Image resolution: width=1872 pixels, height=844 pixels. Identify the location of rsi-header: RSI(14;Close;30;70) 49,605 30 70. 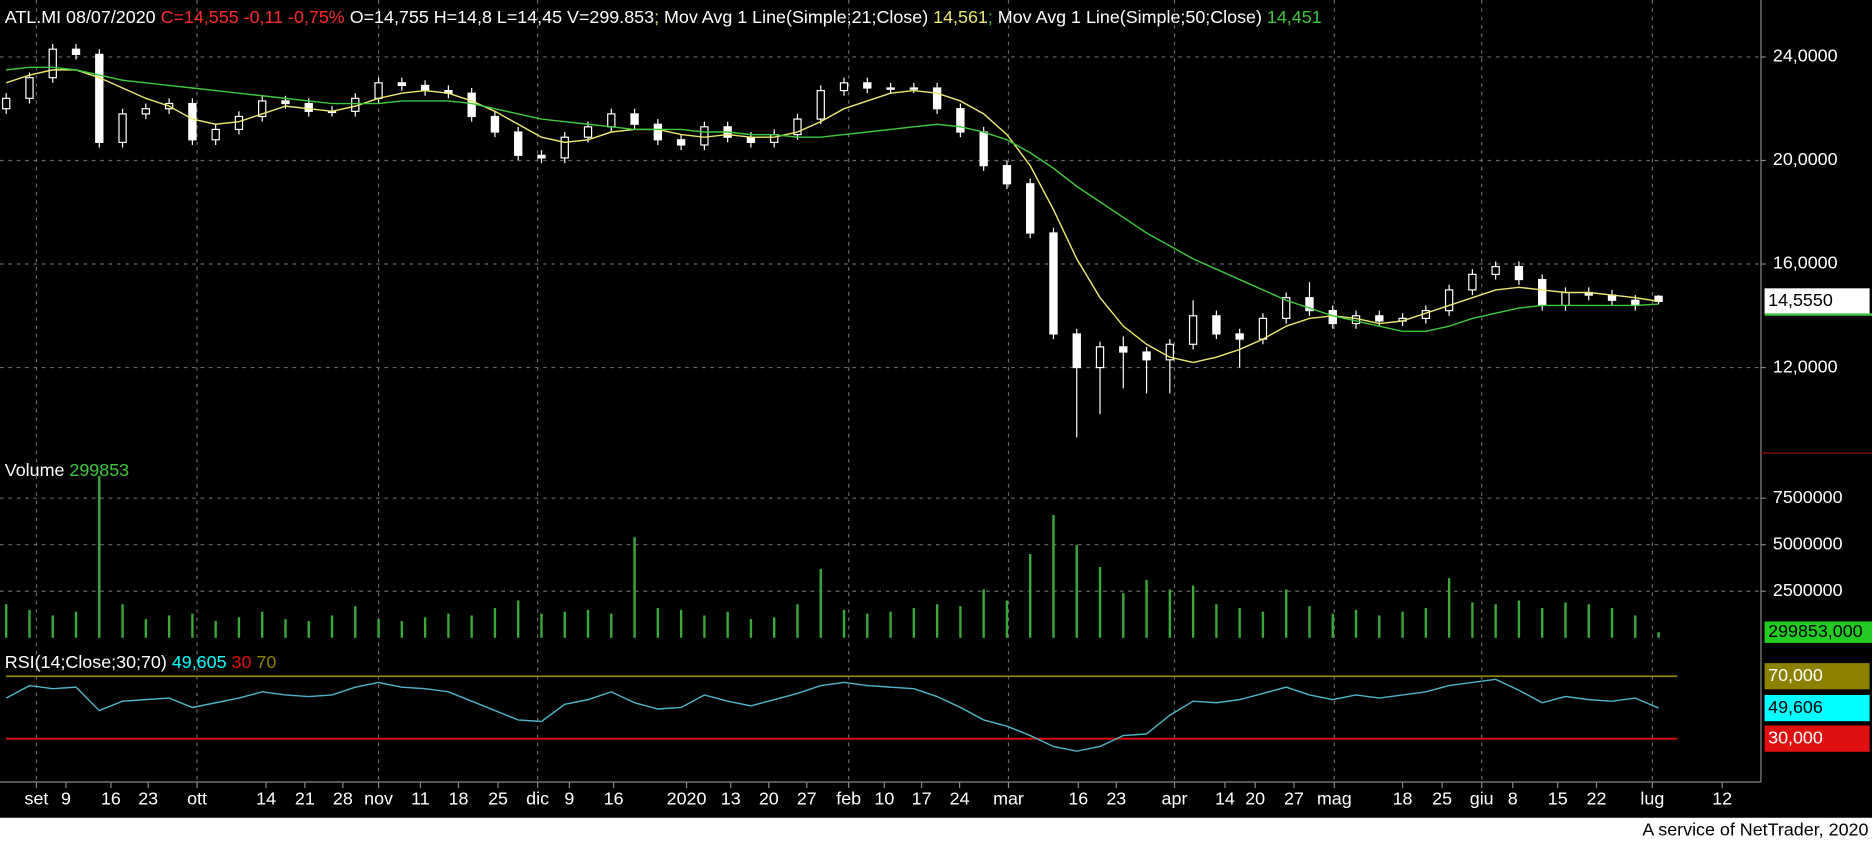
(141, 662).